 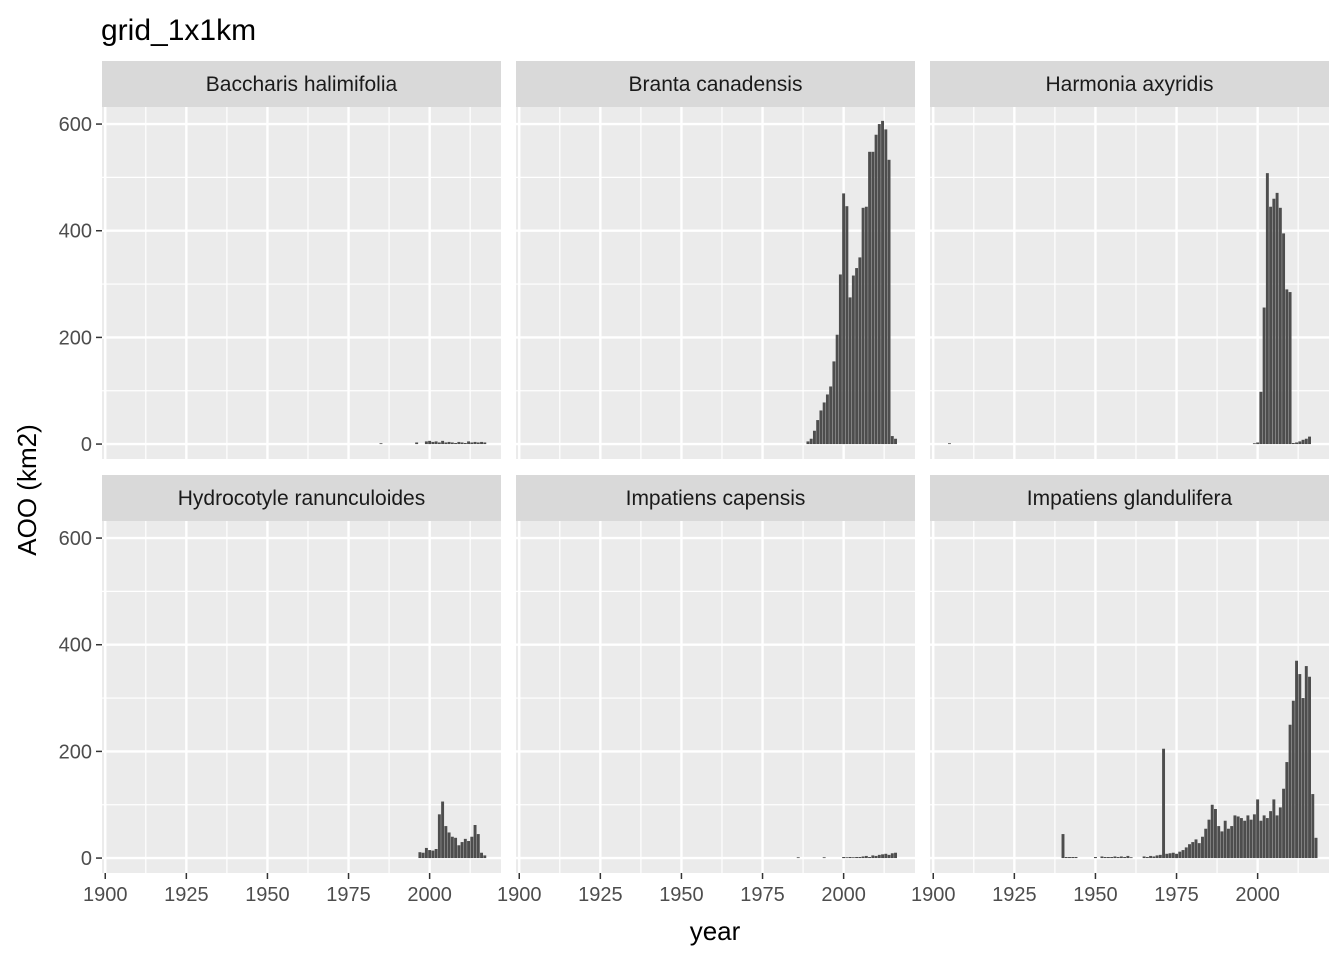 I want to click on facet-strip-label: Harmonia axyridis, so click(x=1129, y=84).